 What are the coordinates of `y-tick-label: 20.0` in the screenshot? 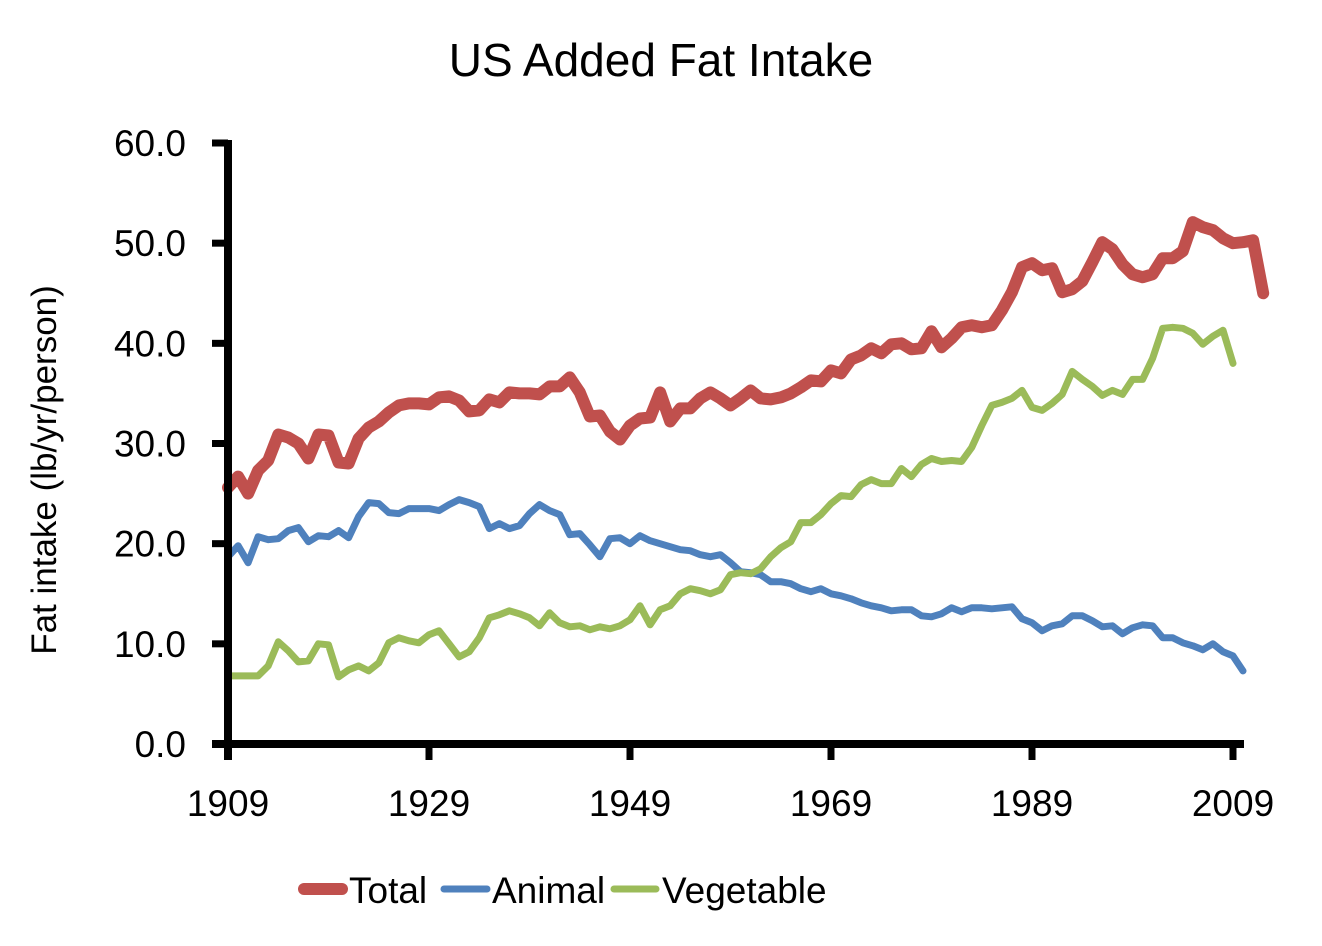 It's located at (150, 544).